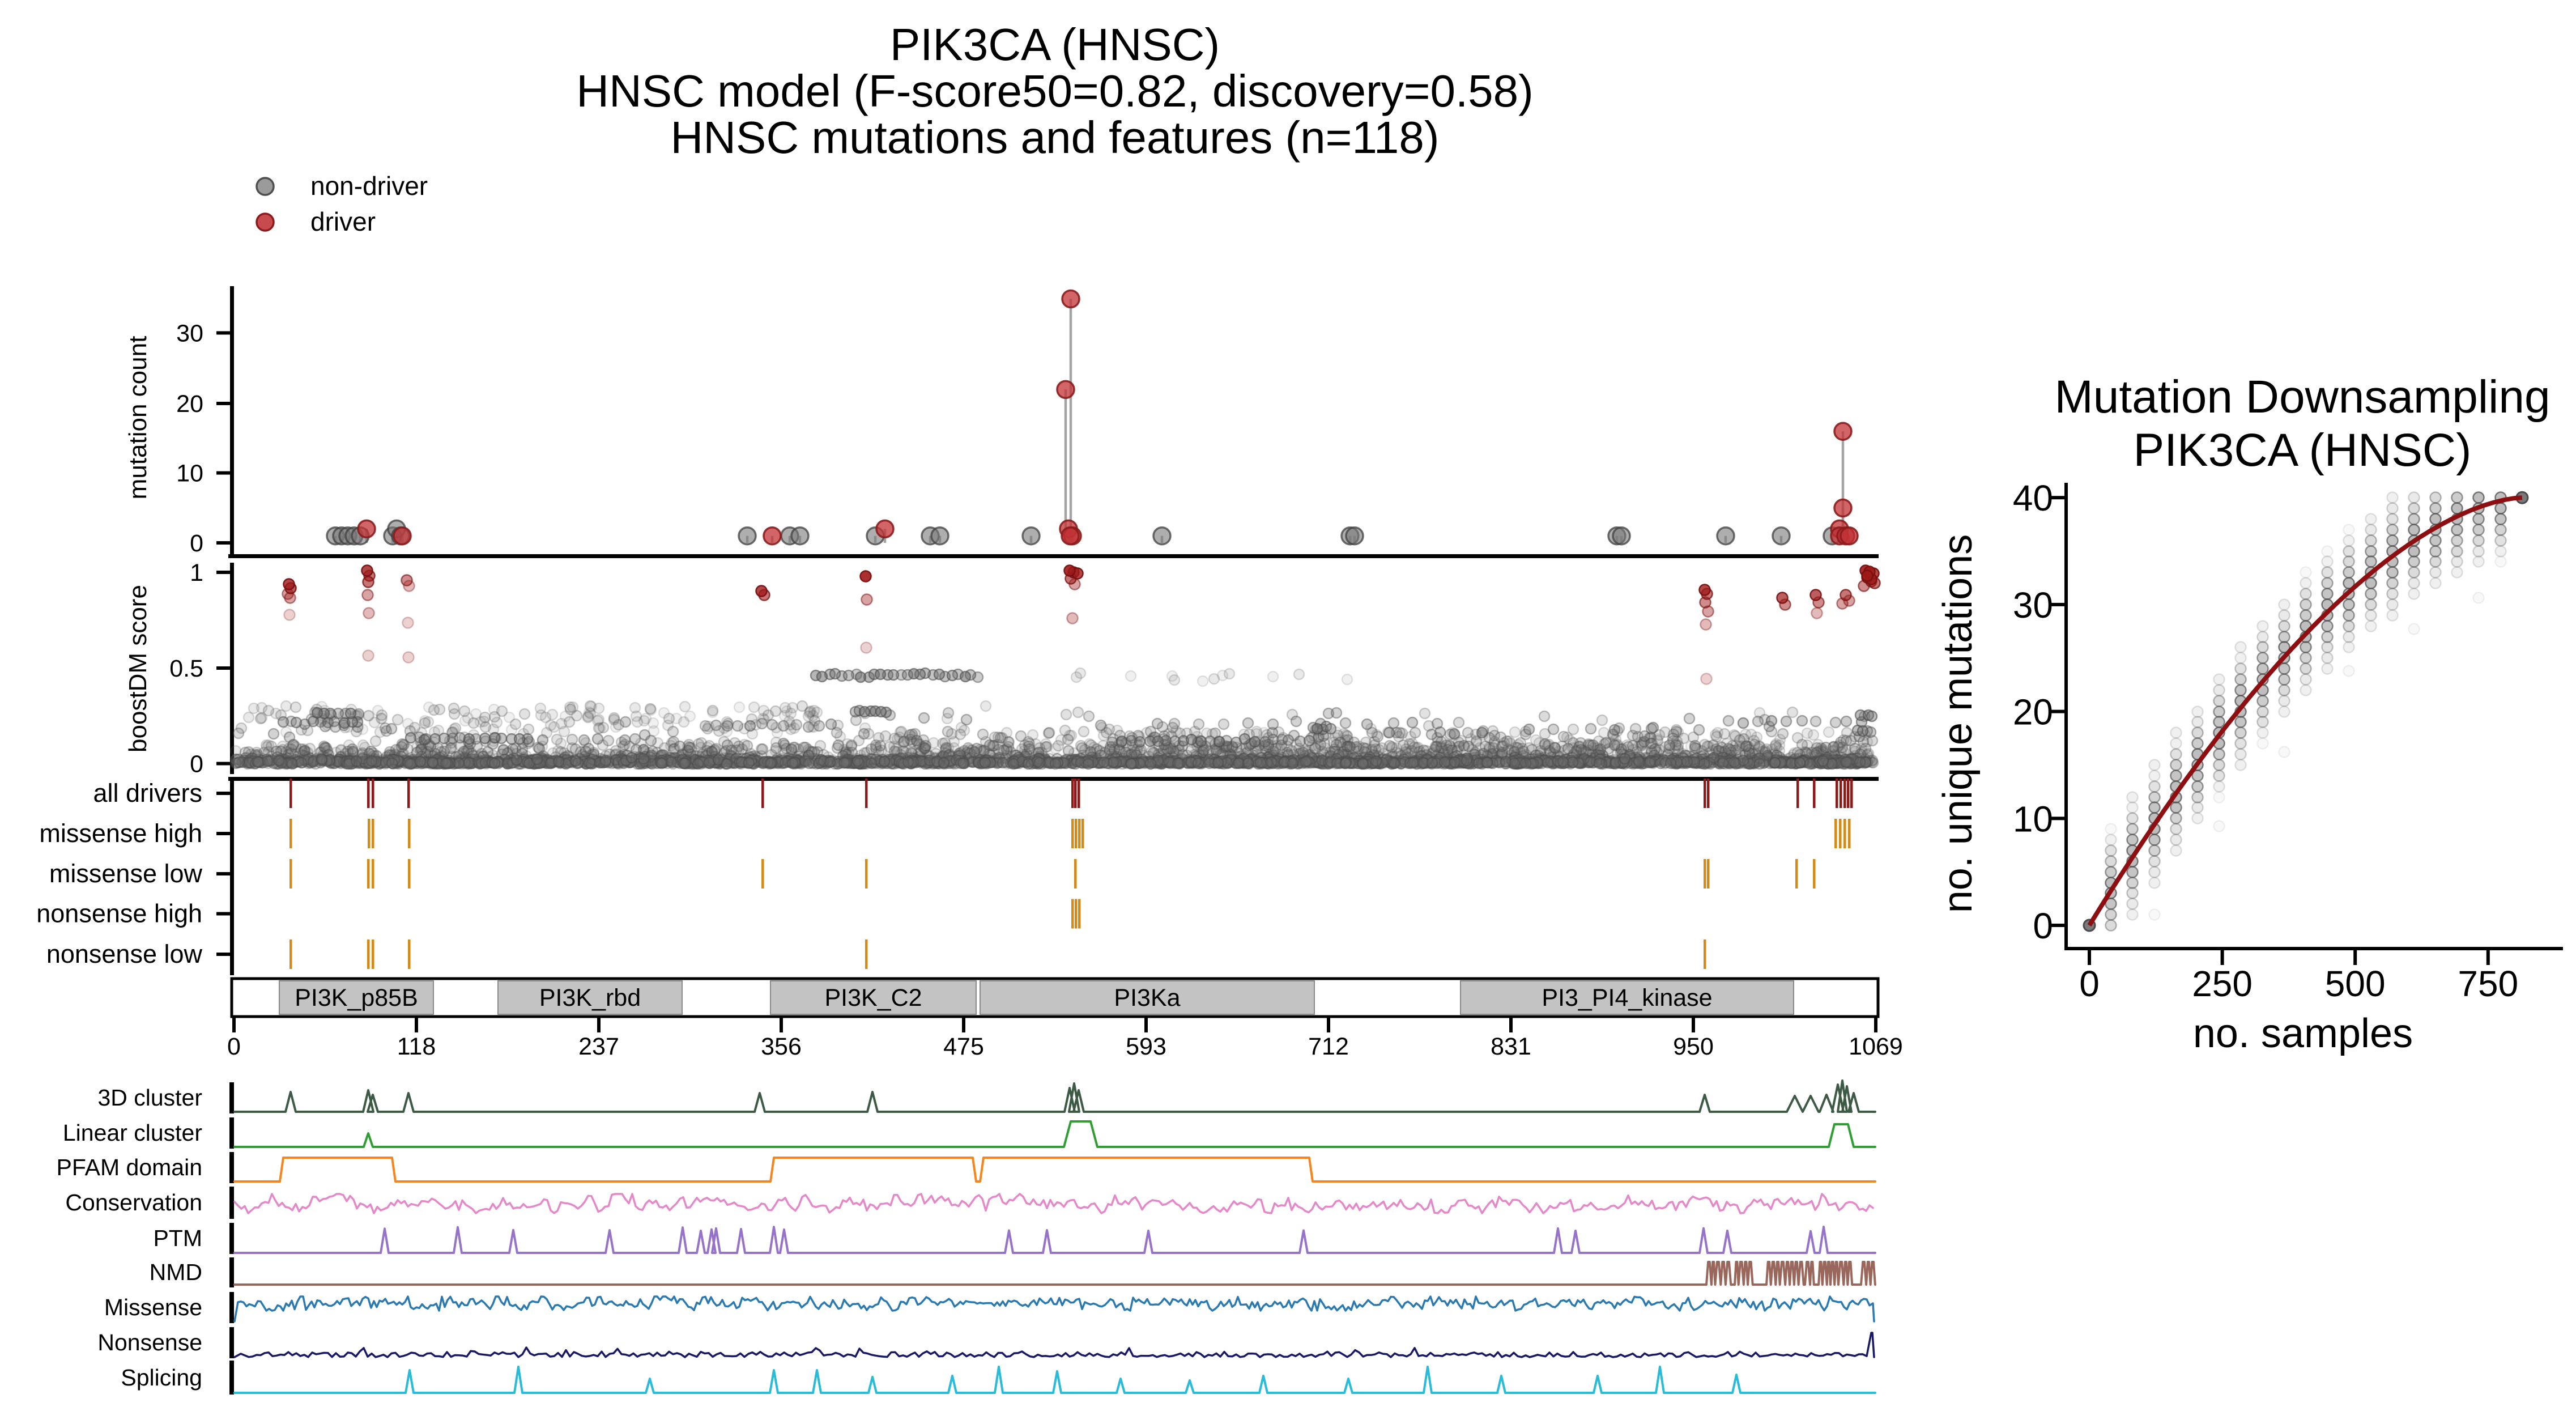  What do you see at coordinates (2355, 983) in the screenshot?
I see `svg-text: 500` at bounding box center [2355, 983].